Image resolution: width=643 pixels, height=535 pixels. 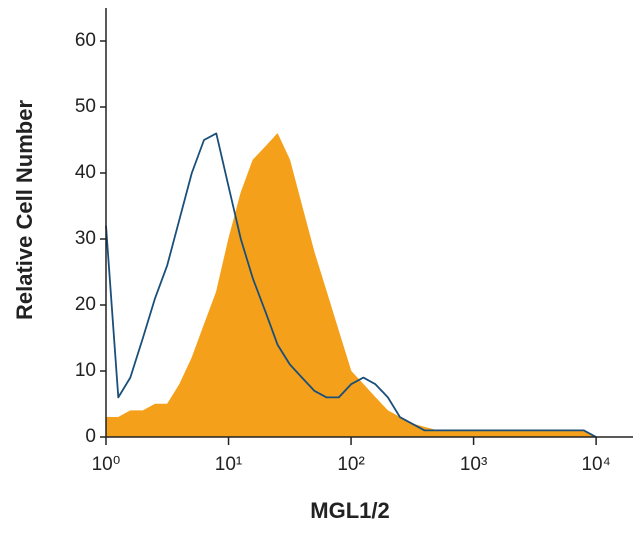 I want to click on y-tick-label: 50, so click(x=85, y=106).